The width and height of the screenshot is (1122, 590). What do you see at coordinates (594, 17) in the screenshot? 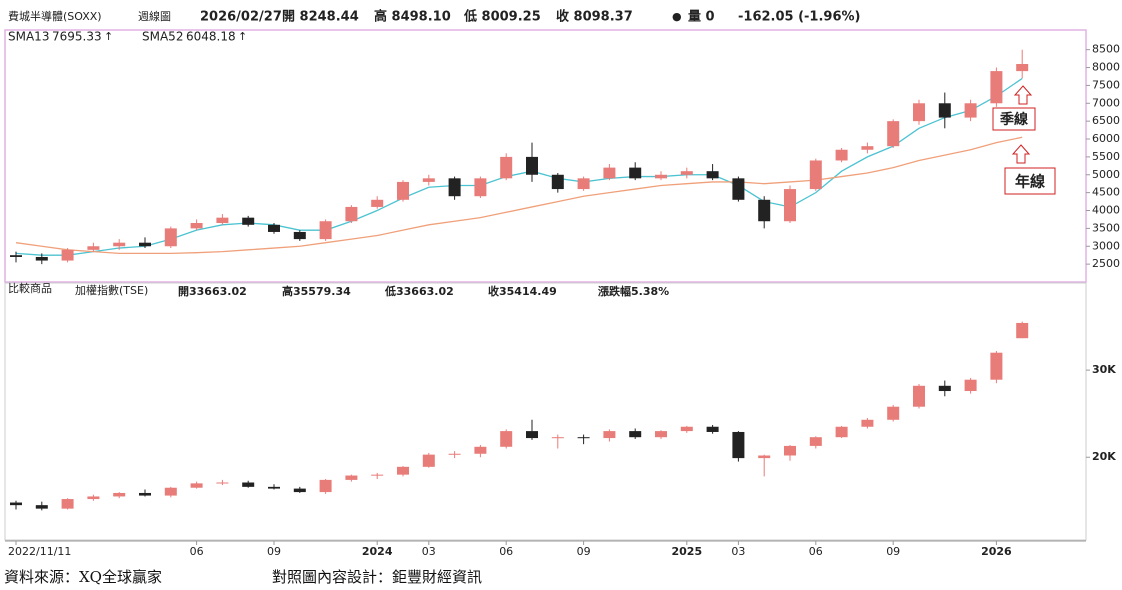
I see `header: 收 8098.37` at bounding box center [594, 17].